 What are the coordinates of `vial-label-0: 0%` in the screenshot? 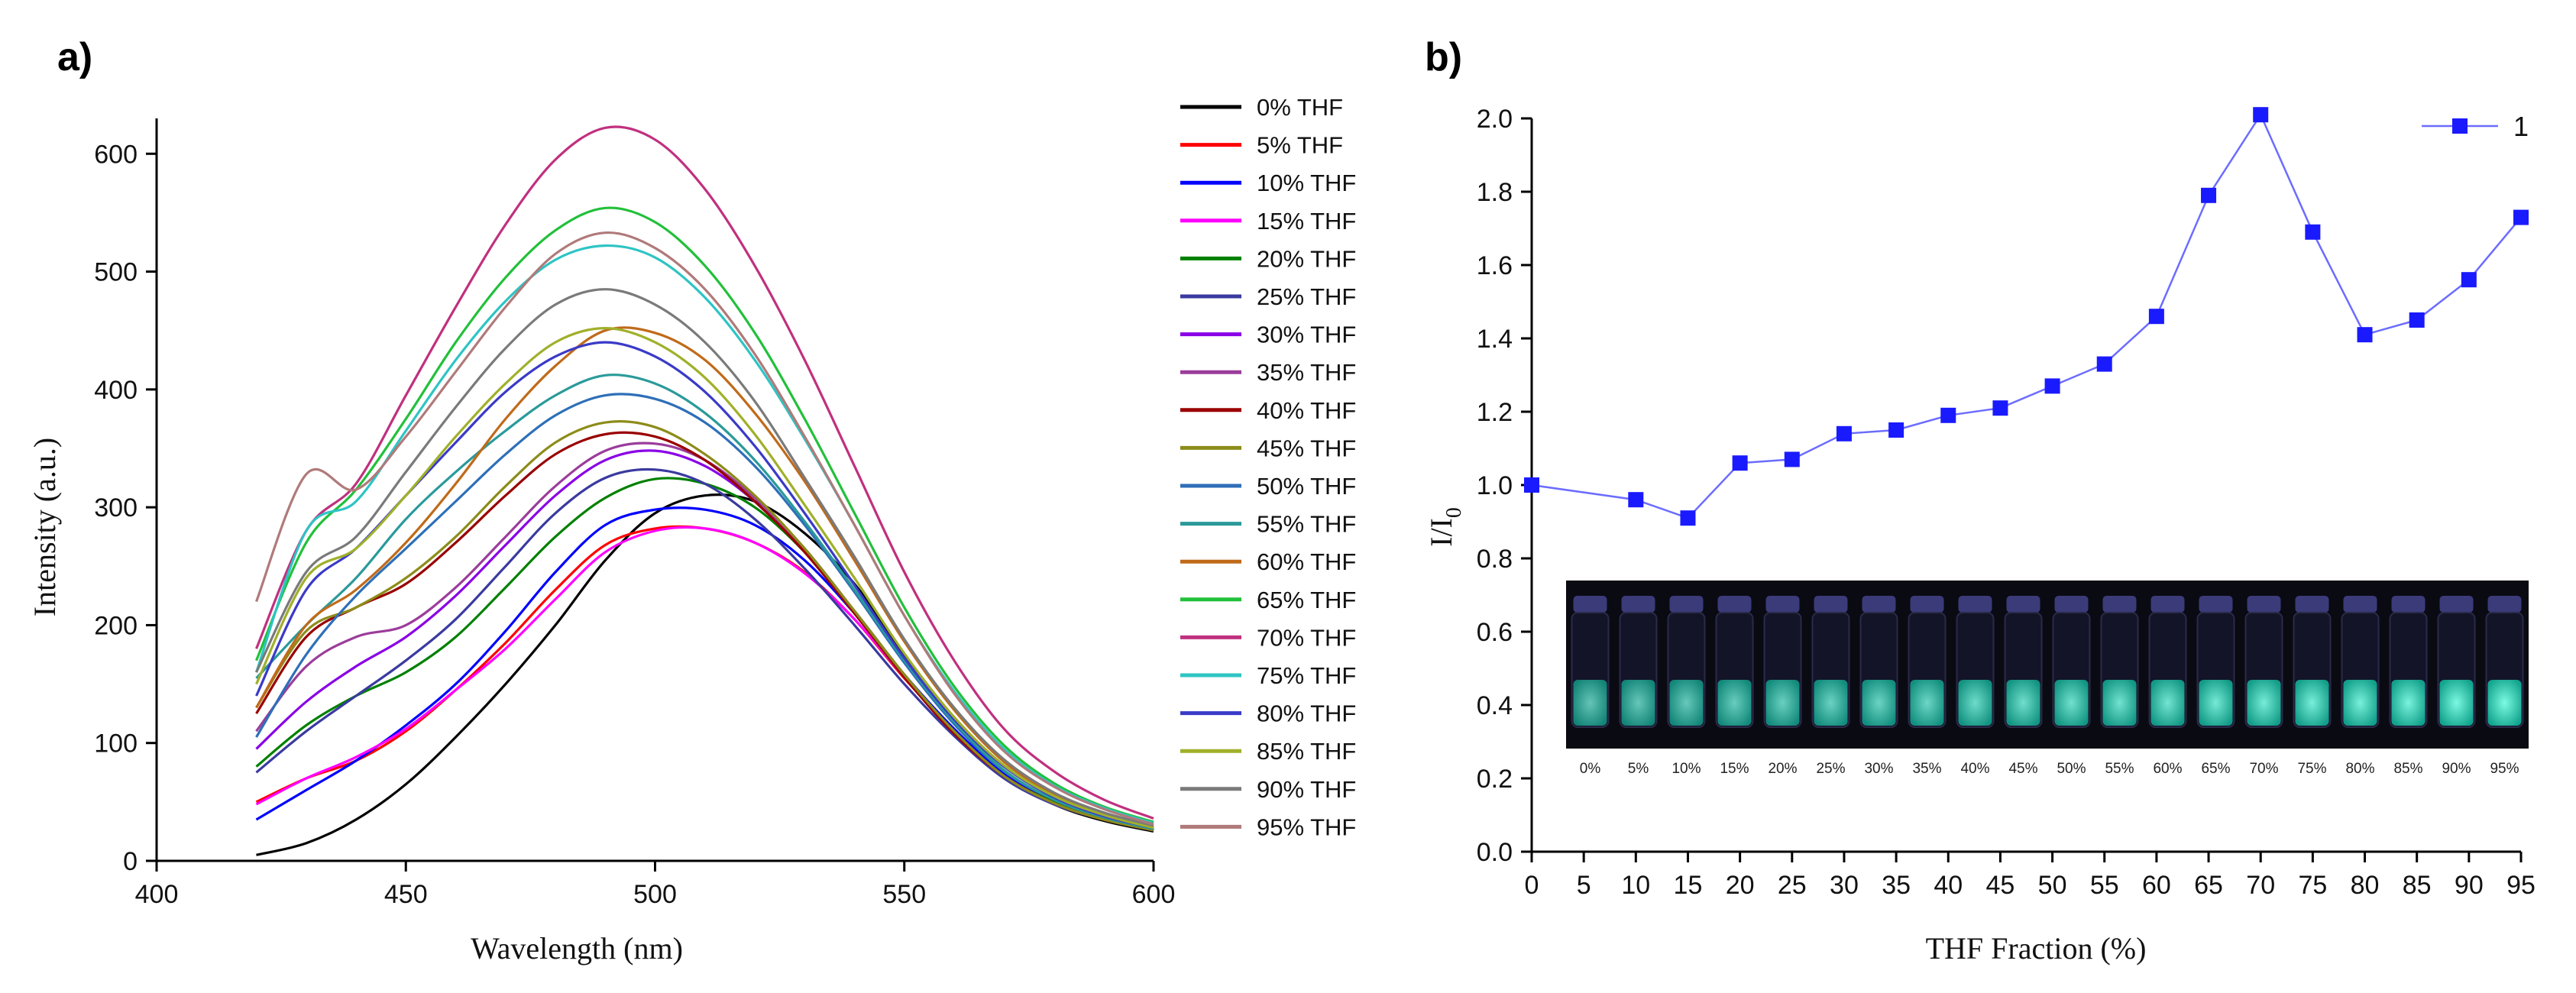 It's located at (1590, 769).